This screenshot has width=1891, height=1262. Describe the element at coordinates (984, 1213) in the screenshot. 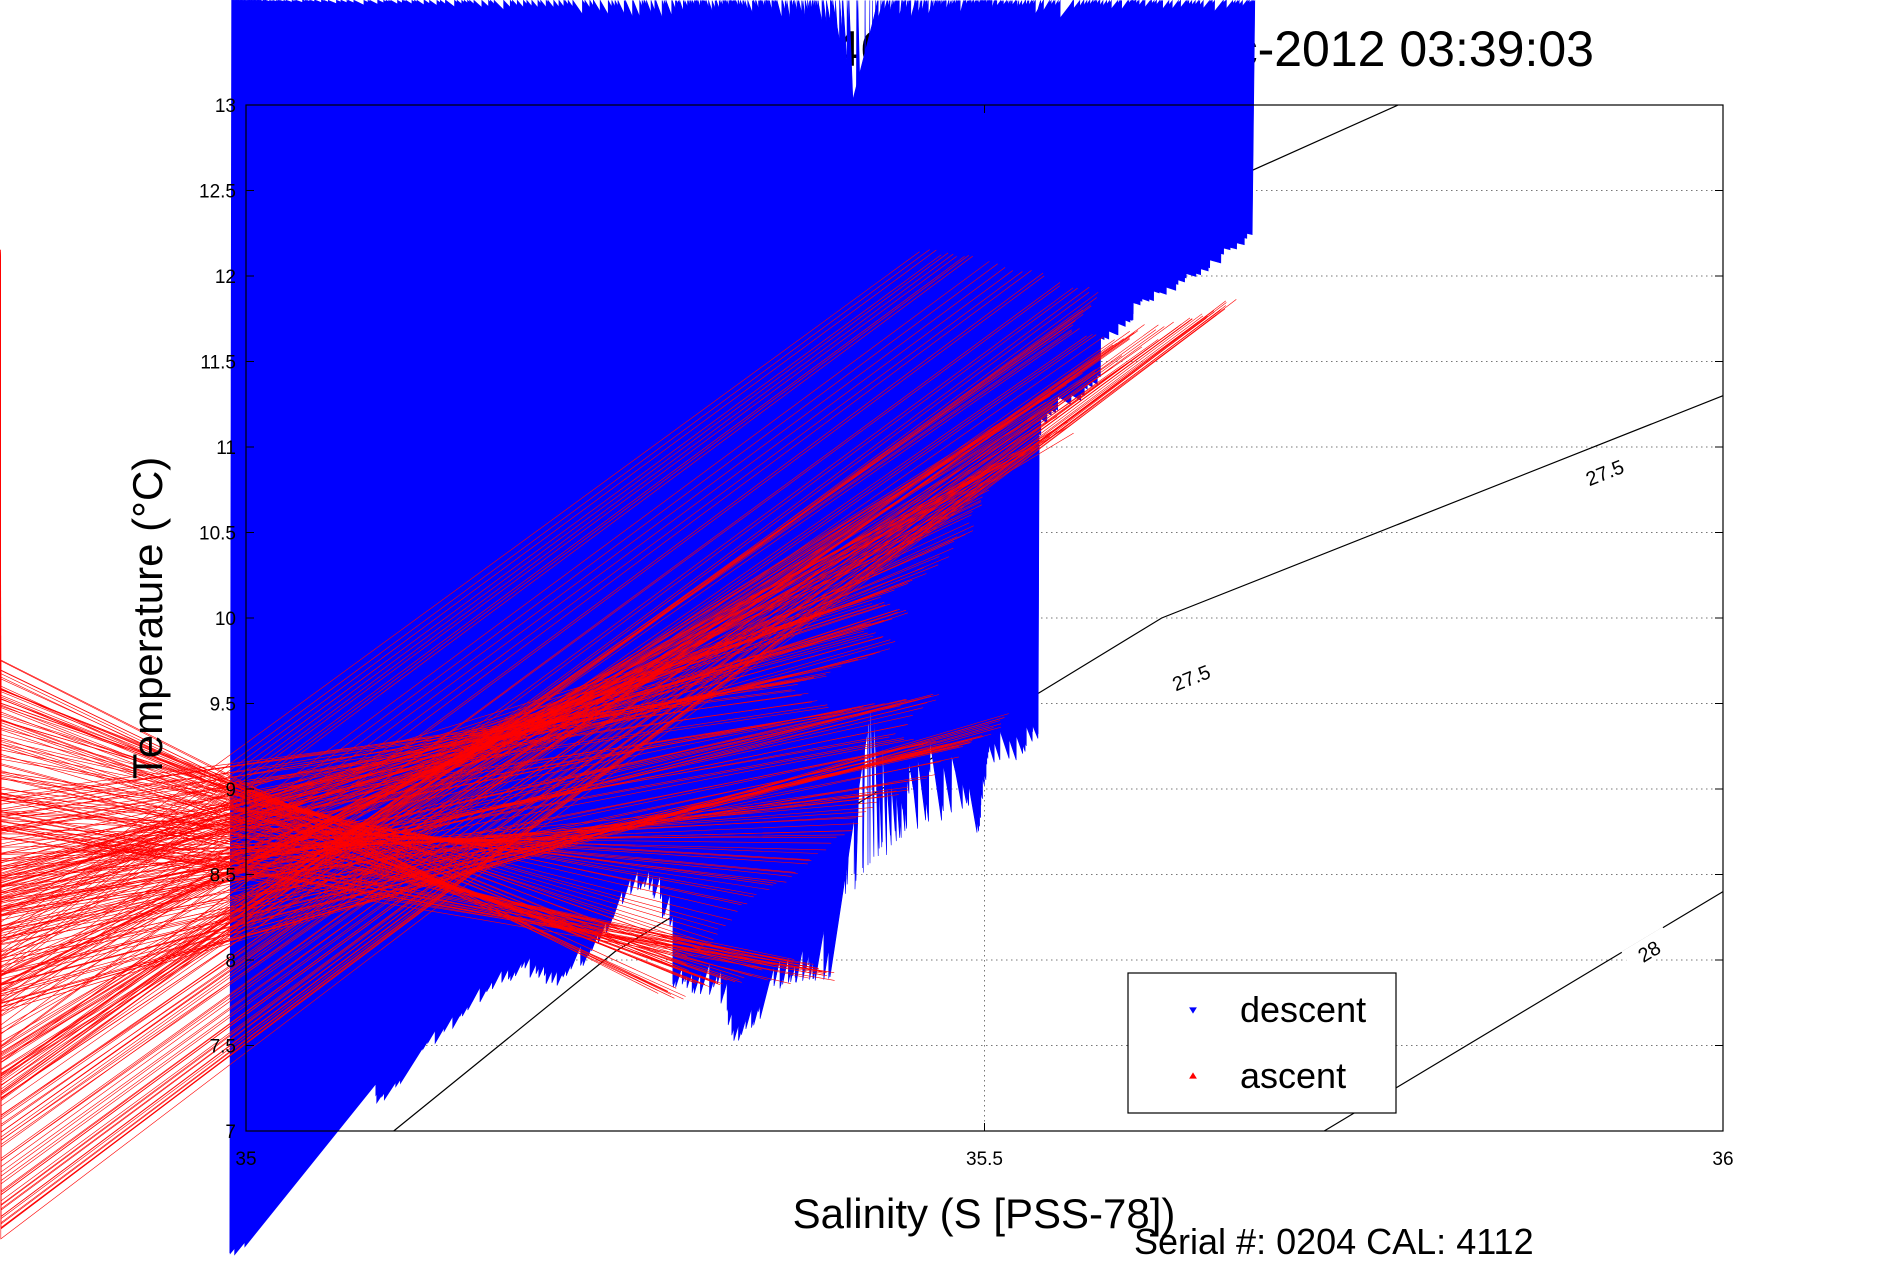

I see `x-axis-label: Salinity (S [PSS-78])` at that location.